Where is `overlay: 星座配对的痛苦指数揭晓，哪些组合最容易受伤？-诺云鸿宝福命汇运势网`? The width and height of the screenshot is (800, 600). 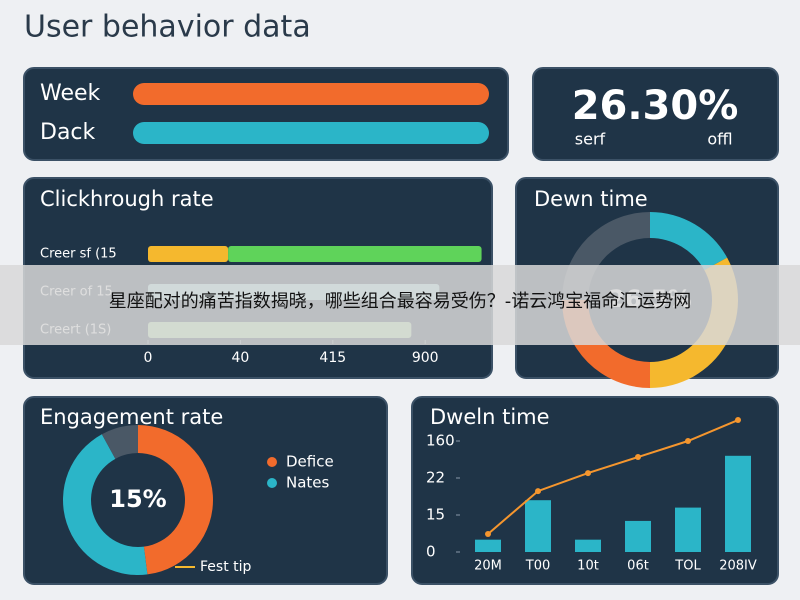 overlay: 星座配对的痛苦指数揭晓，哪些组合最容易受伤？-诺云鸿宝福命汇运势网 is located at coordinates (400, 305).